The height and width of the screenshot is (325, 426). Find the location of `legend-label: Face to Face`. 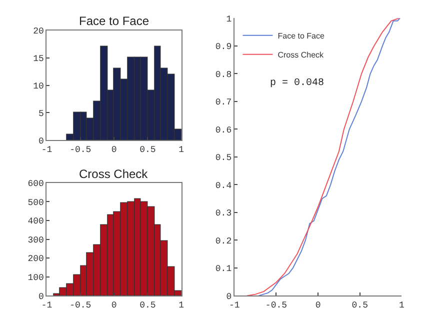

legend-label: Face to Face is located at coordinates (301, 36).